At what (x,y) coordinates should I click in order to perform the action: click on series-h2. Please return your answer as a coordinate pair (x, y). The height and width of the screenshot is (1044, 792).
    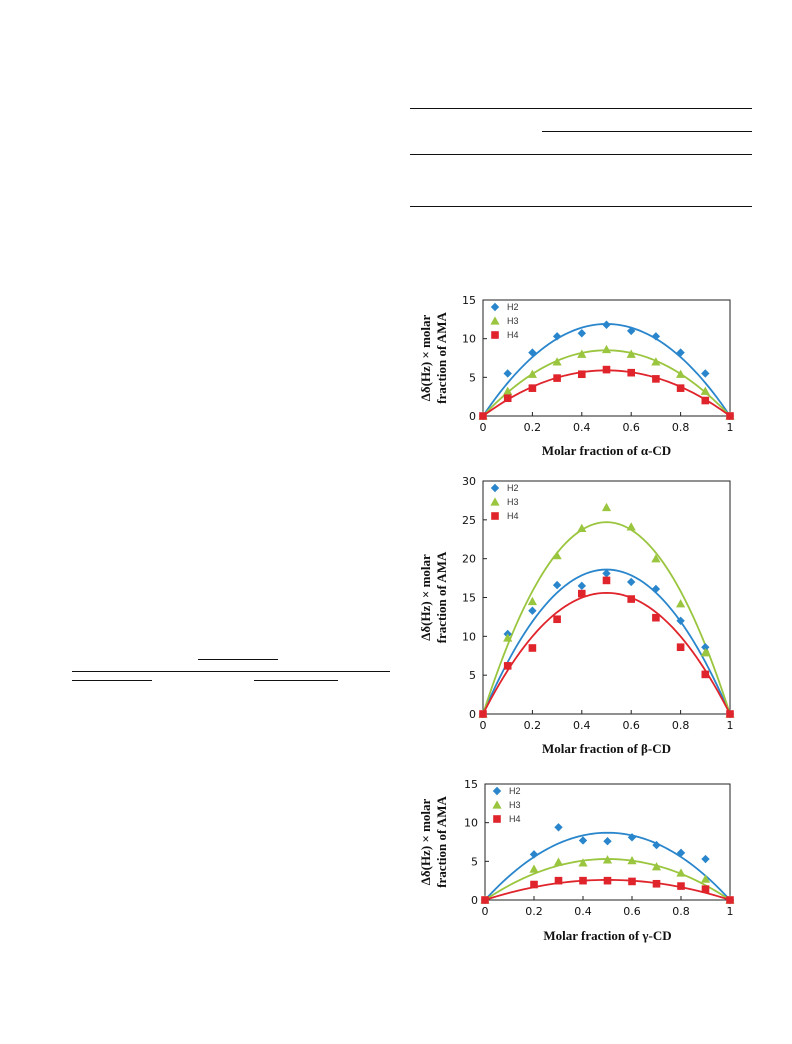
    Looking at the image, I should click on (607, 864).